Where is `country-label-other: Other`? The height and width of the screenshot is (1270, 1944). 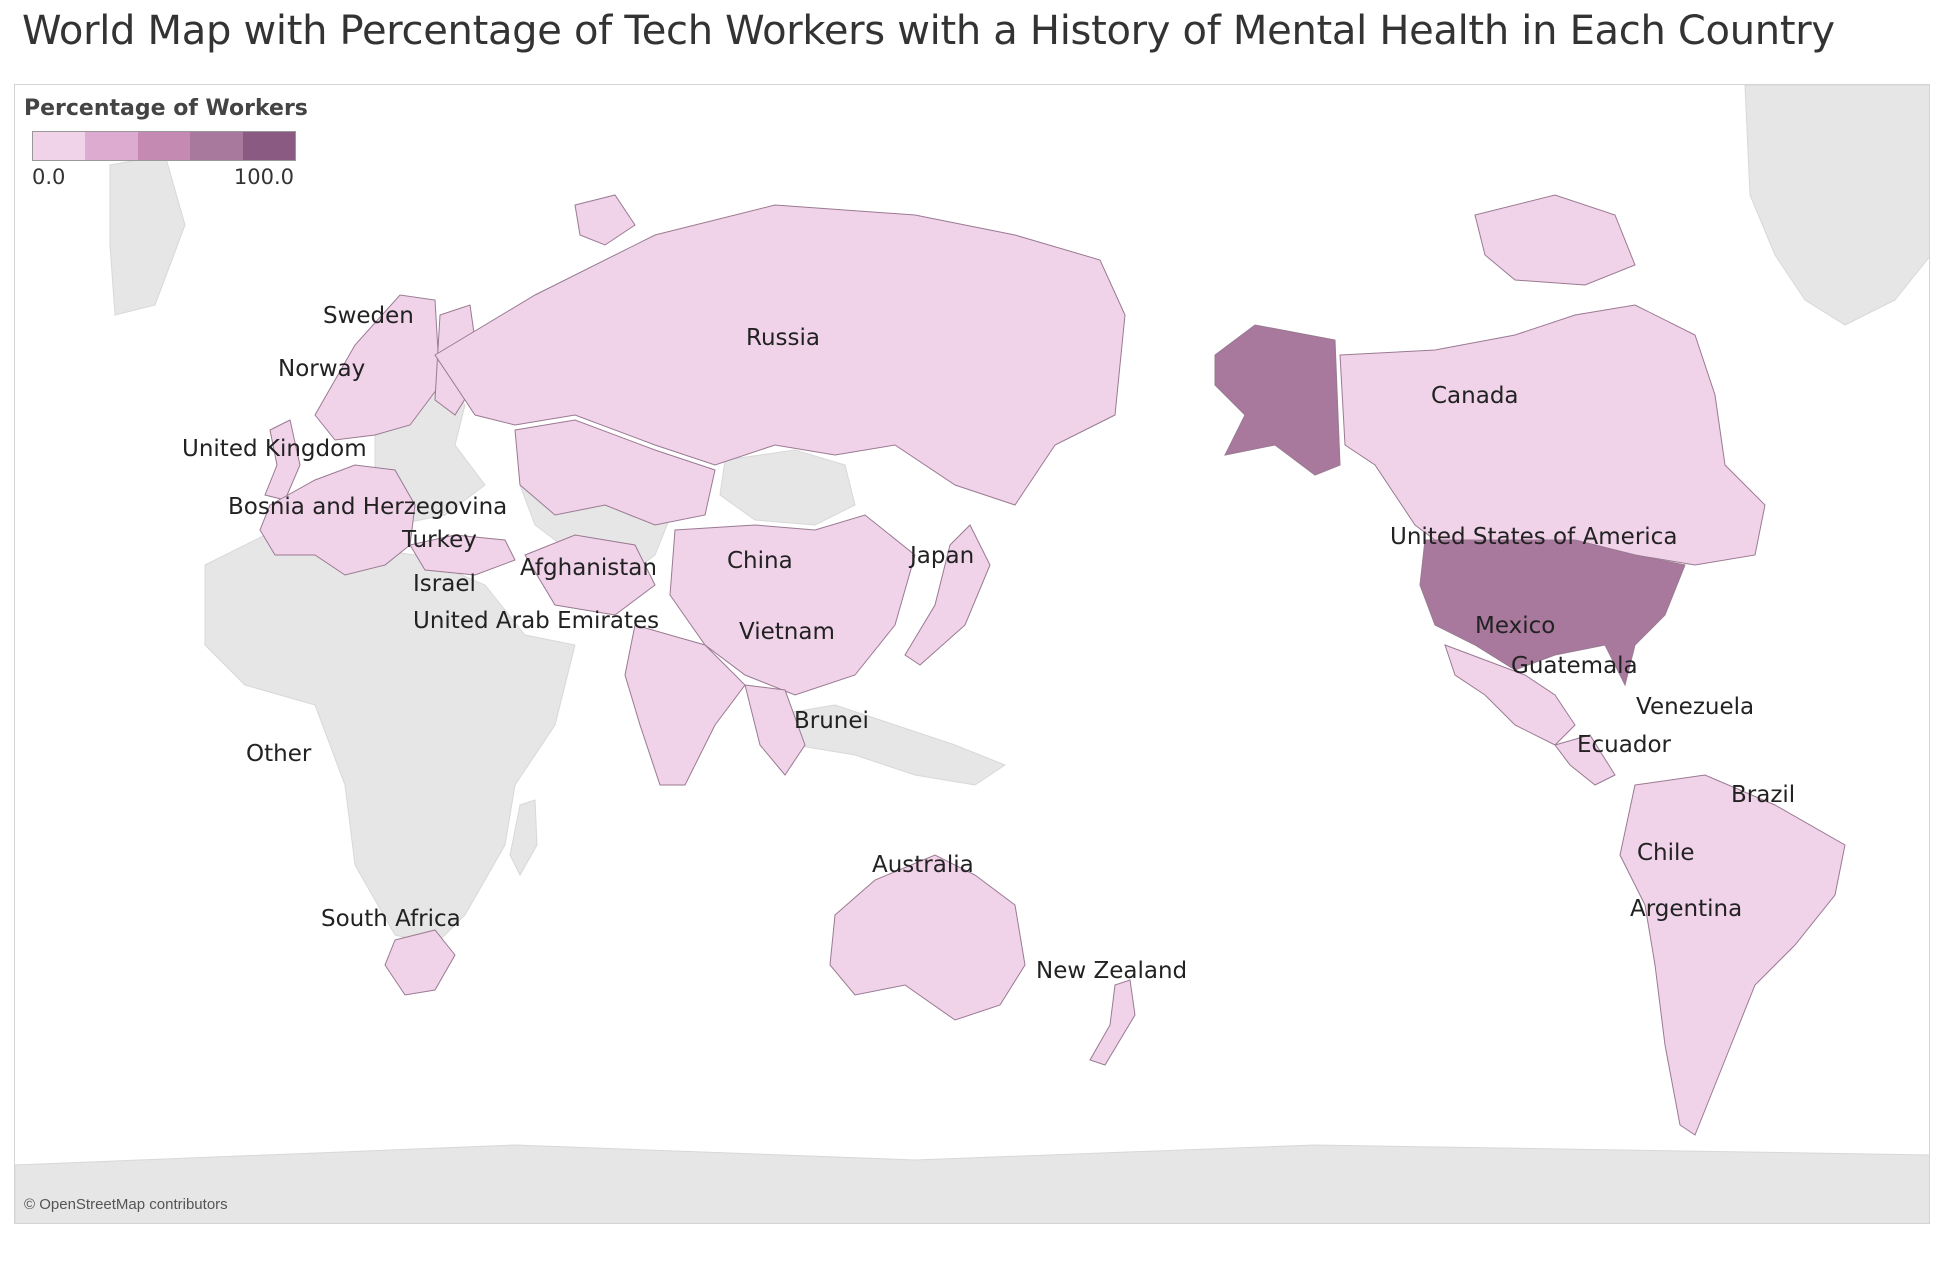
country-label-other: Other is located at coordinates (279, 754).